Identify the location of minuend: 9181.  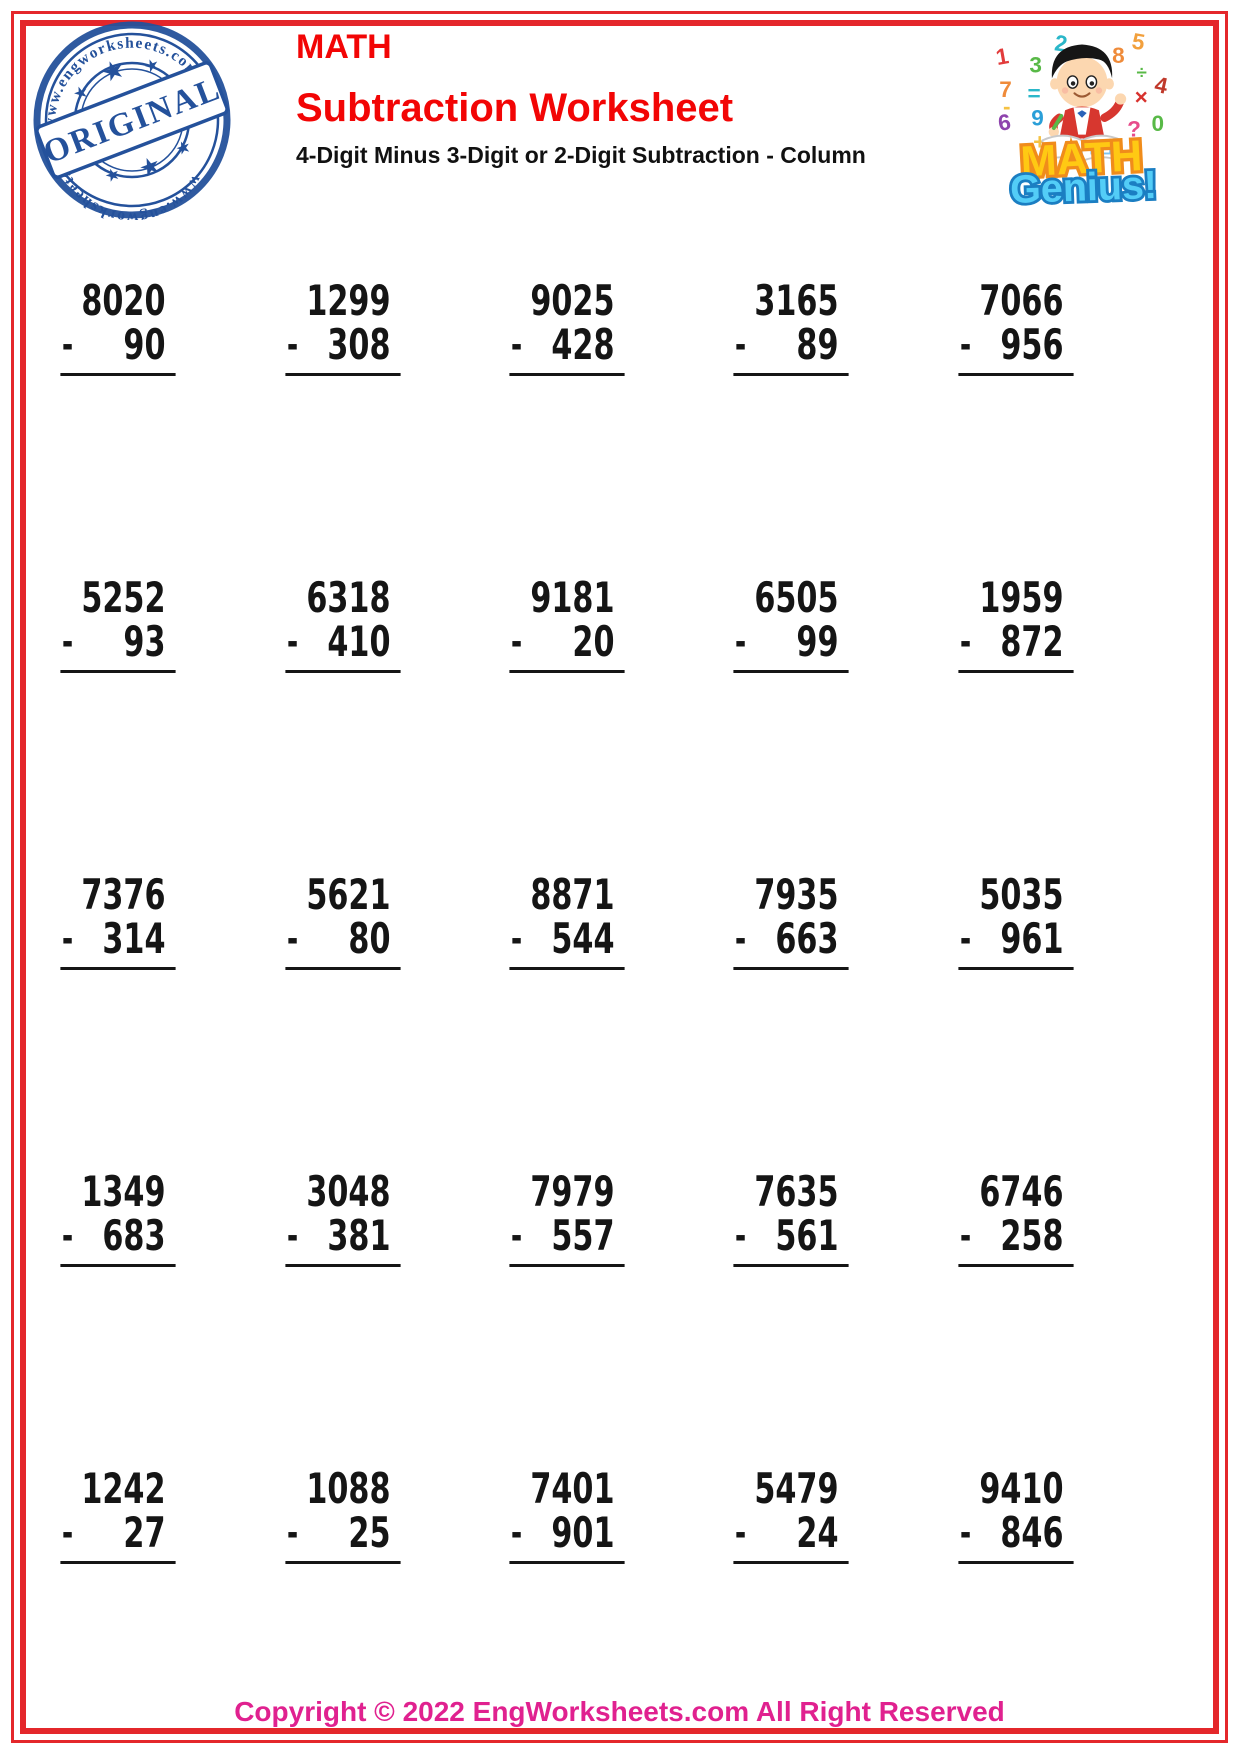
(572, 597).